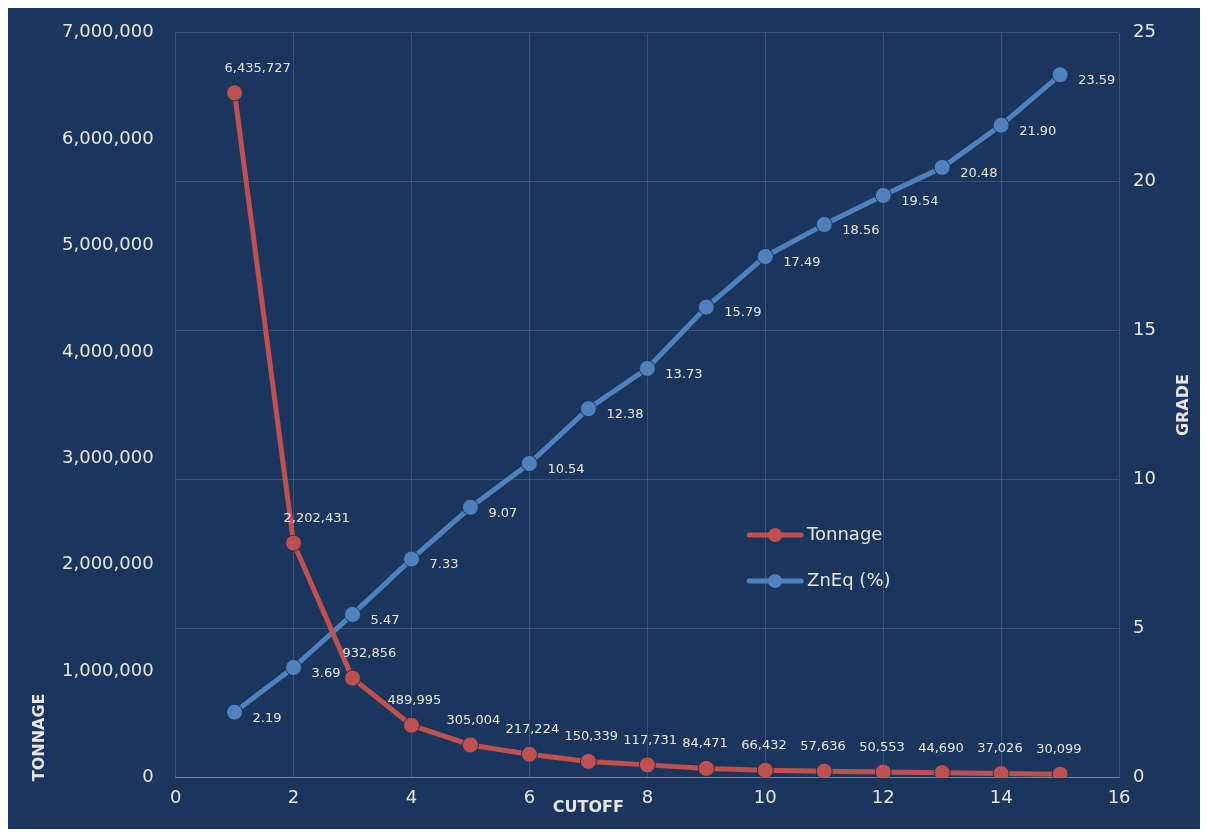  I want to click on x-tick-label: 10, so click(765, 796).